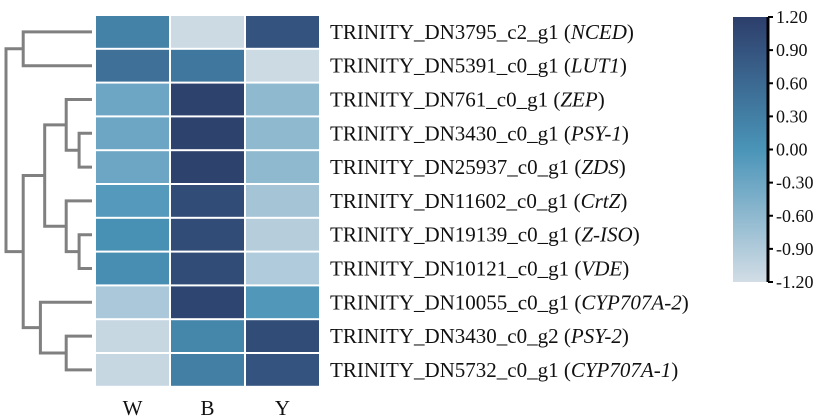 This screenshot has width=833, height=418. What do you see at coordinates (792, 83) in the screenshot?
I see `colorbar-tick-label: 0.60` at bounding box center [792, 83].